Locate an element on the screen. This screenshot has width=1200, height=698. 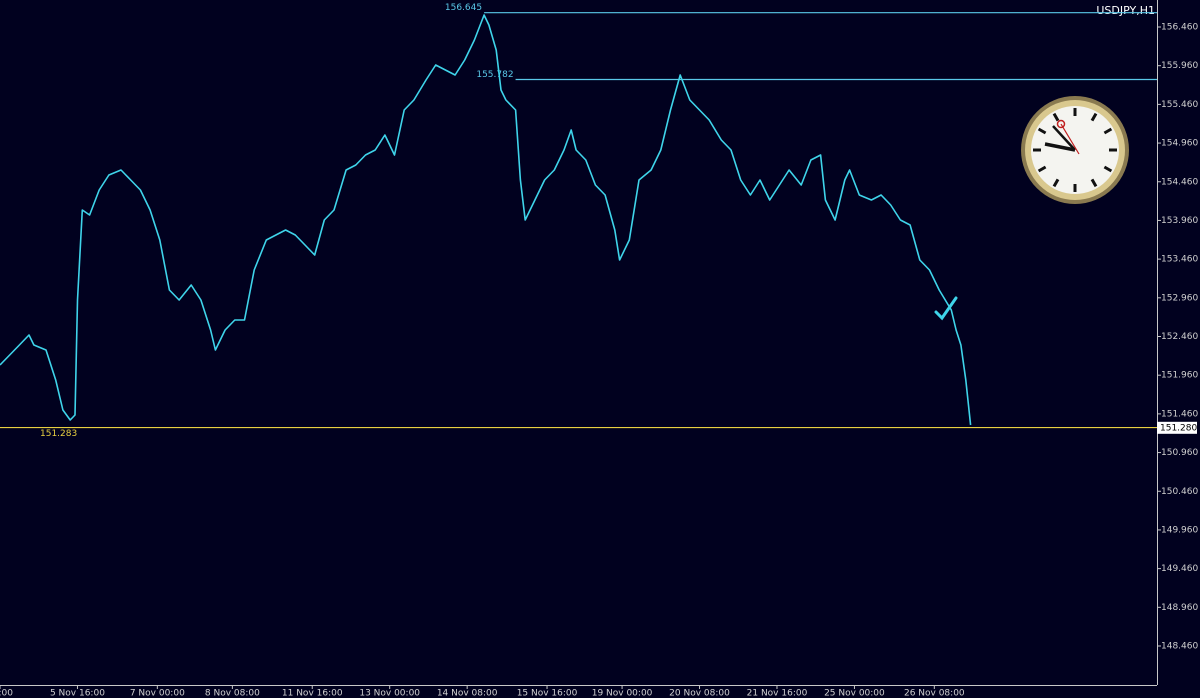
x-tick-label: 13 Nov 00:00 is located at coordinates (389, 693).